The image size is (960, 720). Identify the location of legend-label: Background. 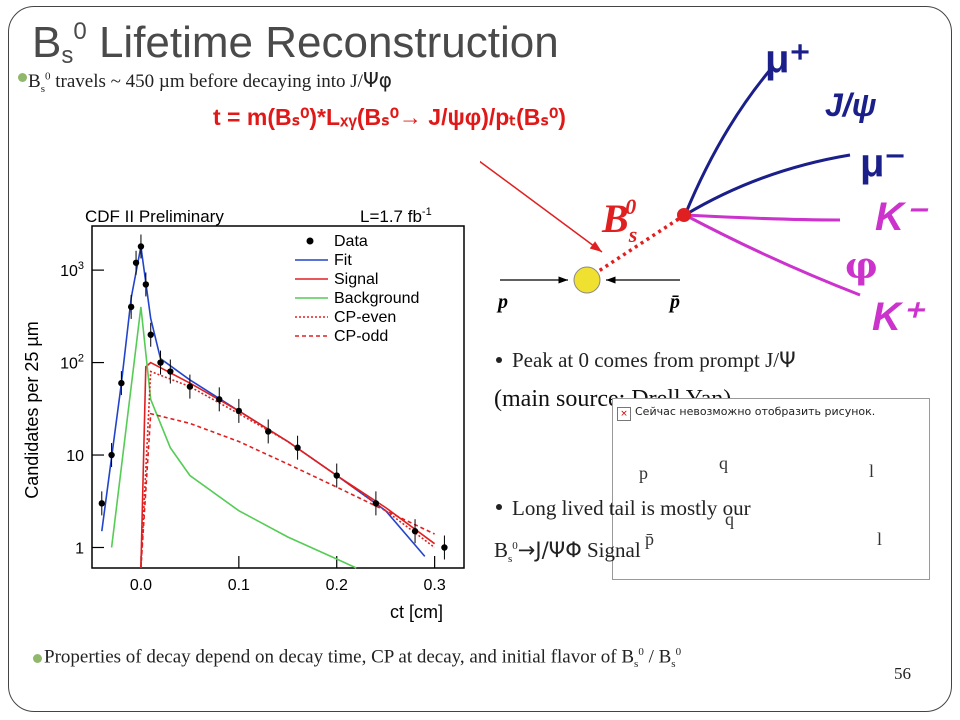
(376, 298).